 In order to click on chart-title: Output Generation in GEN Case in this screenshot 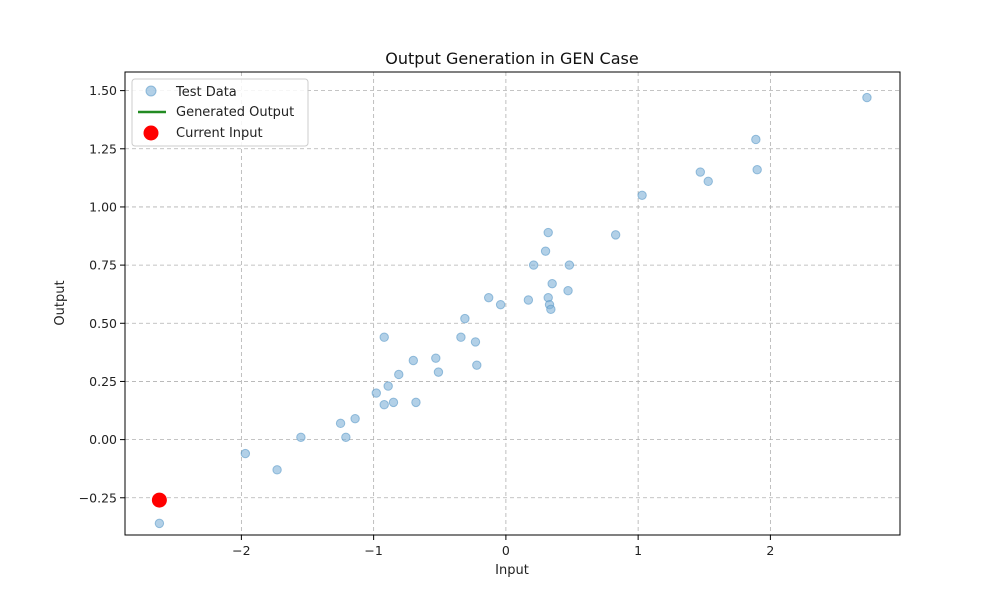, I will do `click(511, 58)`.